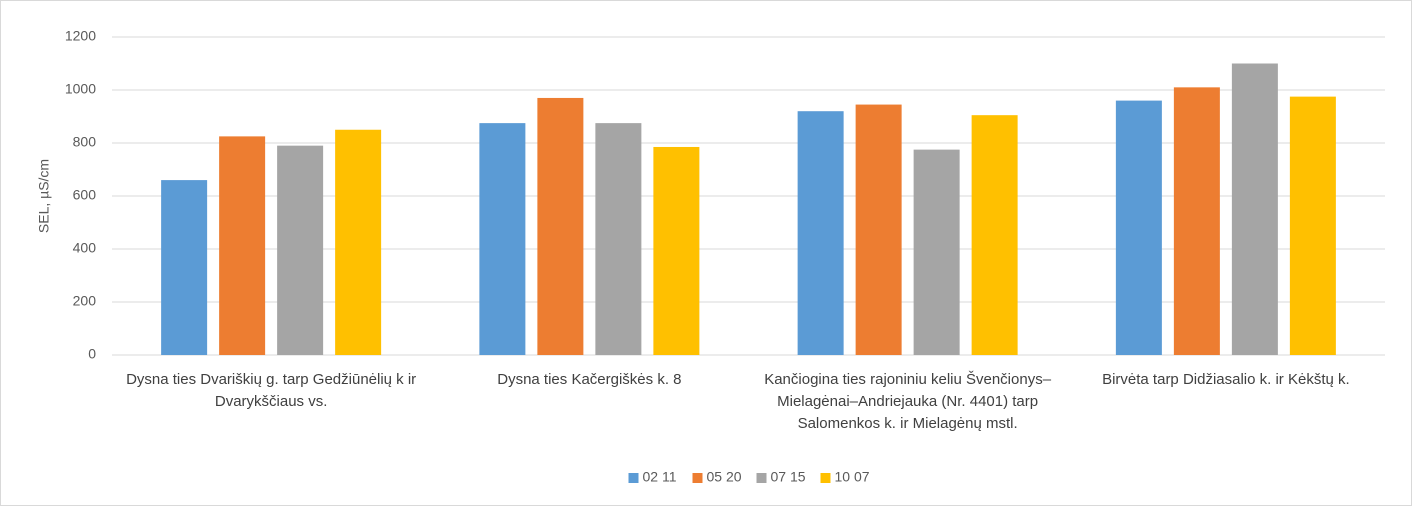 Image resolution: width=1413 pixels, height=507 pixels. I want to click on legend-label: 05 20, so click(724, 477).